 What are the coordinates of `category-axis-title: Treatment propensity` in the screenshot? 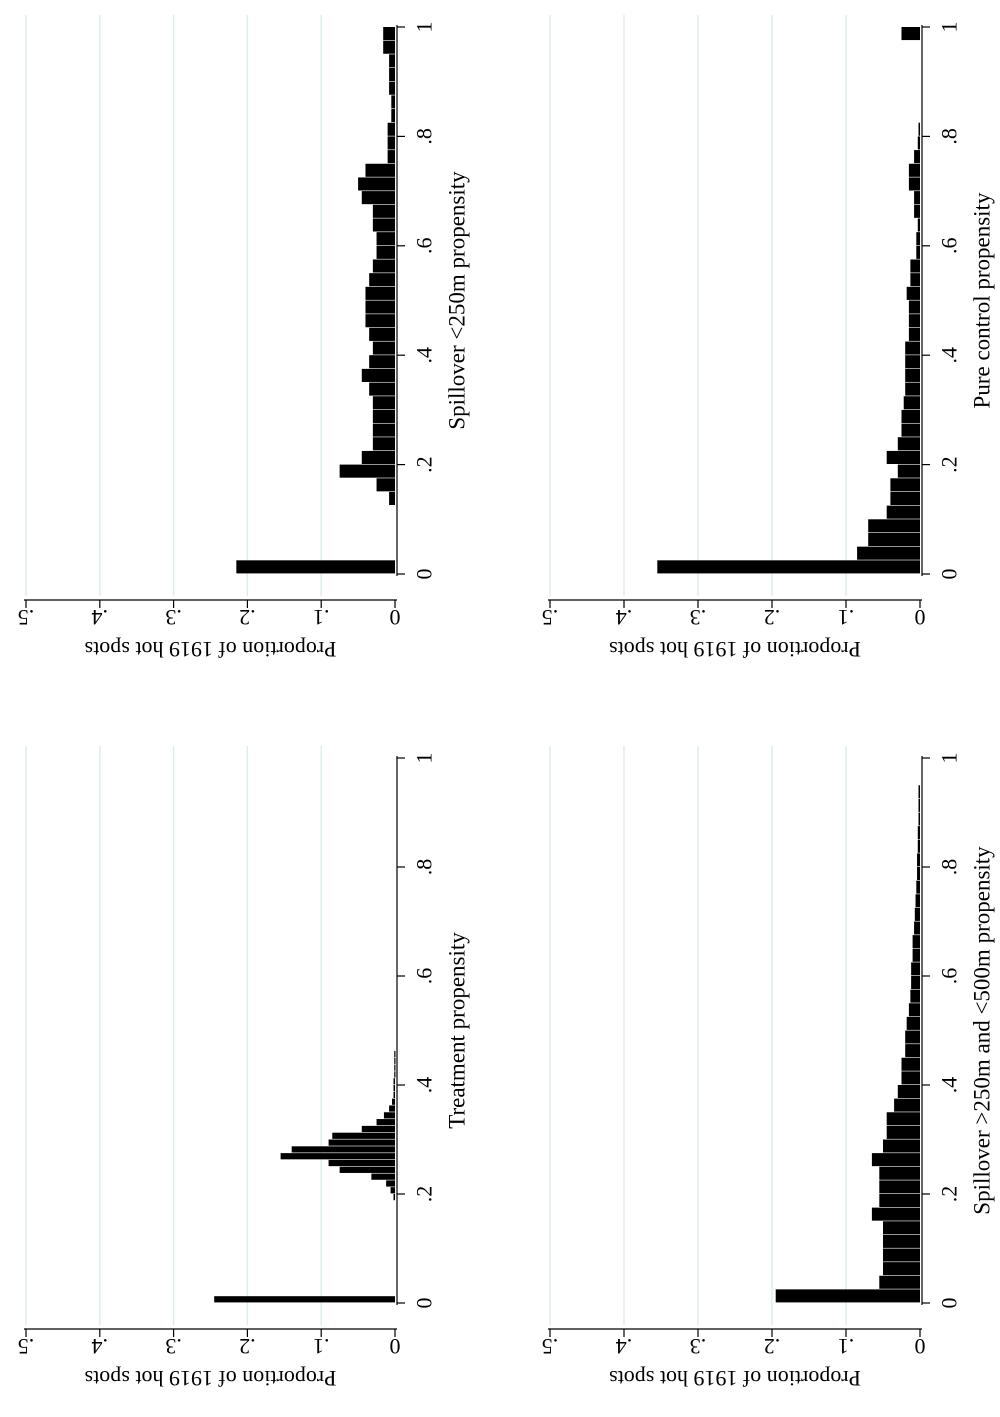 It's located at (457, 1030).